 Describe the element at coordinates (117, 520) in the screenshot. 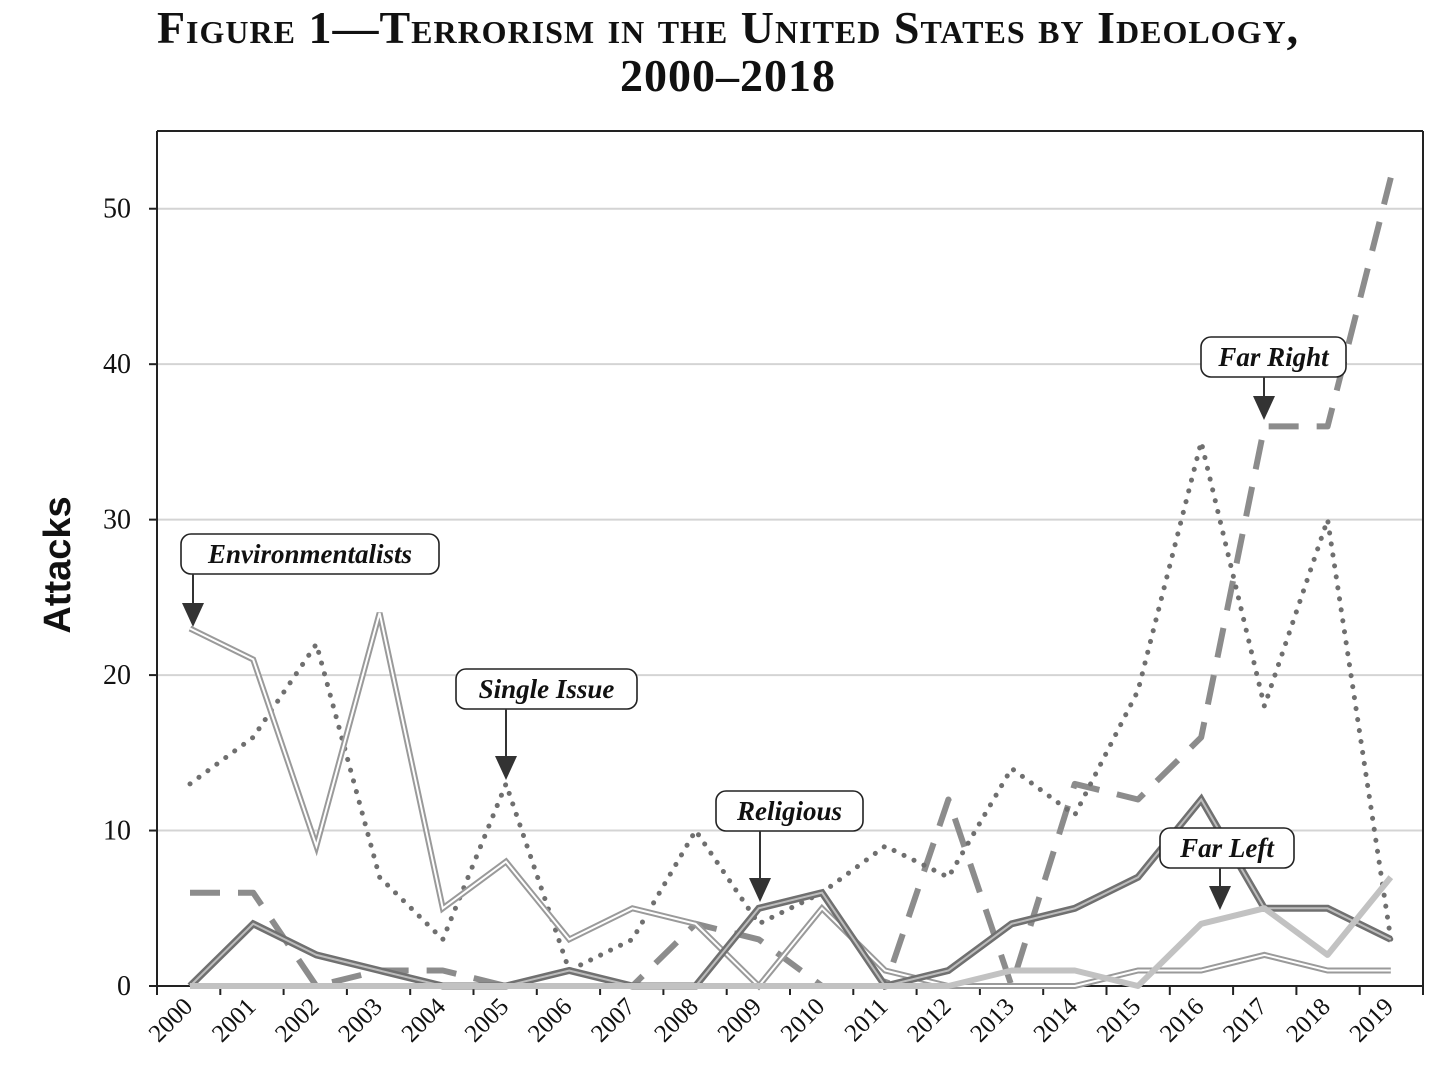

I see `y-tick-label: 30` at that location.